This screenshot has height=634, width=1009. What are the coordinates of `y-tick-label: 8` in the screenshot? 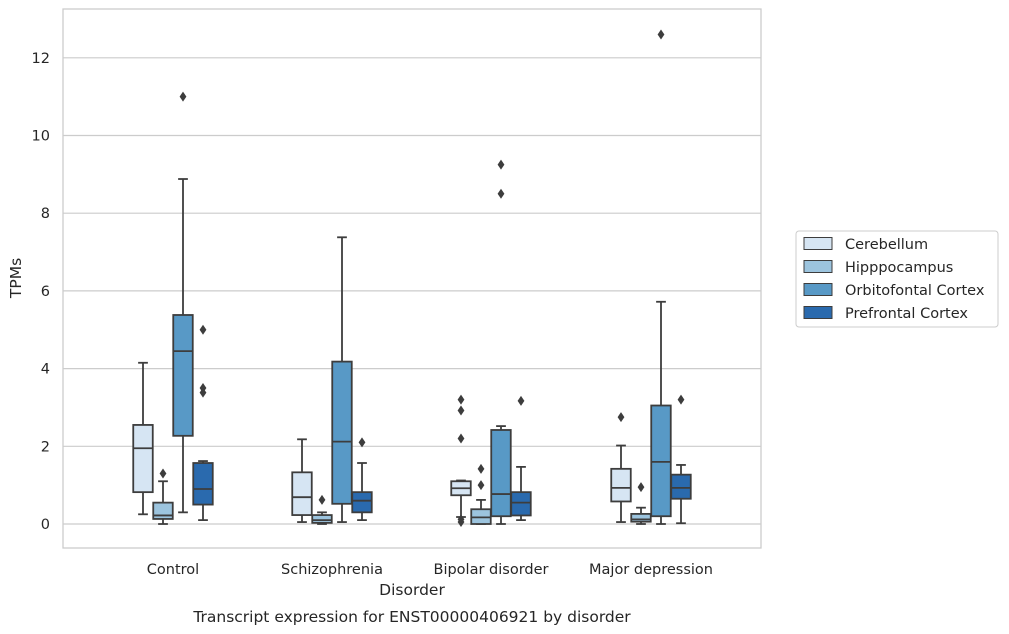 It's located at (45, 214).